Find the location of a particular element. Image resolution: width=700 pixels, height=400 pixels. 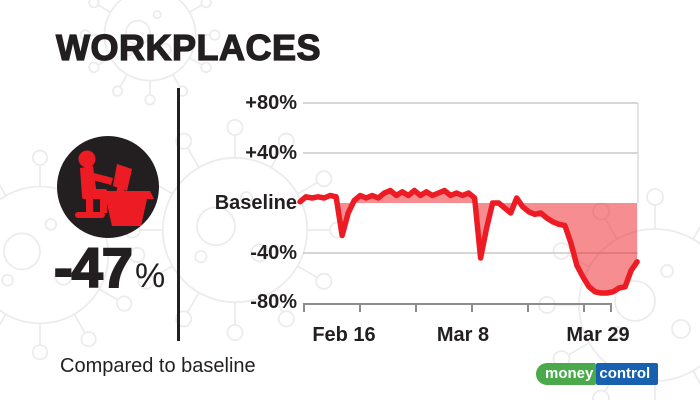

moneycontrol-logo: money control is located at coordinates (597, 374).